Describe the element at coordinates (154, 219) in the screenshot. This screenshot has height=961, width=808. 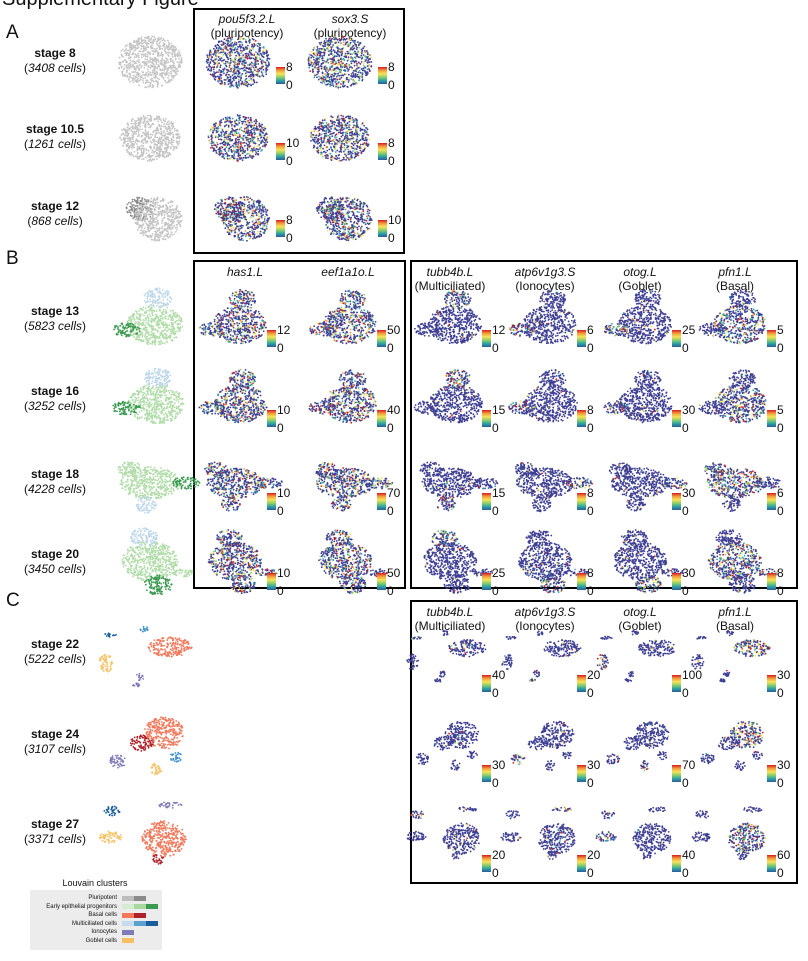
I see `cluster-umap` at that location.